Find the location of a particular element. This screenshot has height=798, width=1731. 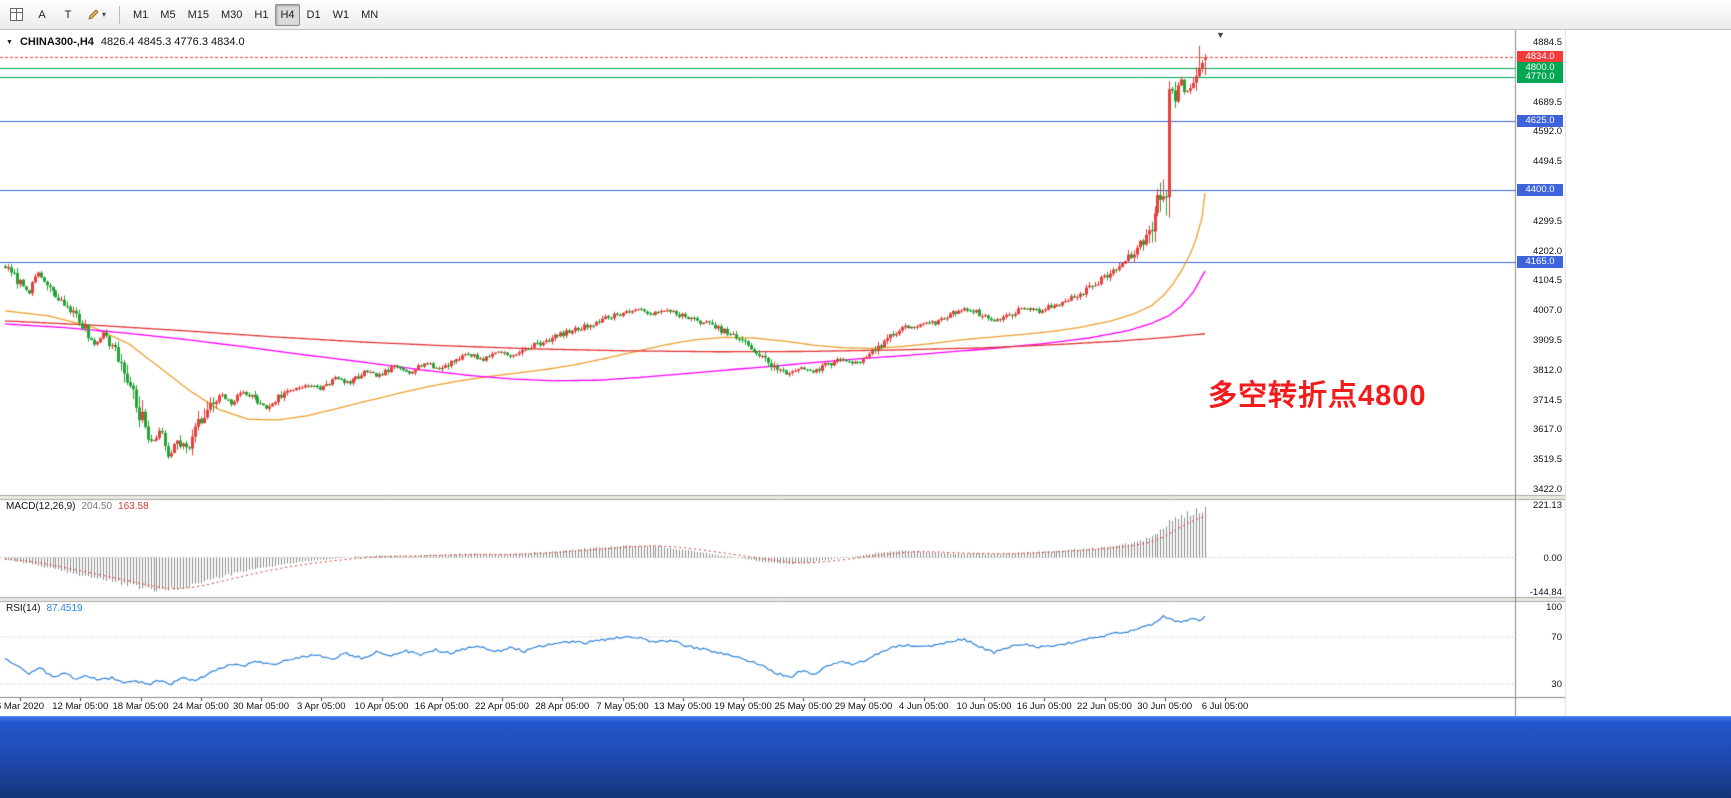

price-axis-label: 3519.5 is located at coordinates (1547, 460).